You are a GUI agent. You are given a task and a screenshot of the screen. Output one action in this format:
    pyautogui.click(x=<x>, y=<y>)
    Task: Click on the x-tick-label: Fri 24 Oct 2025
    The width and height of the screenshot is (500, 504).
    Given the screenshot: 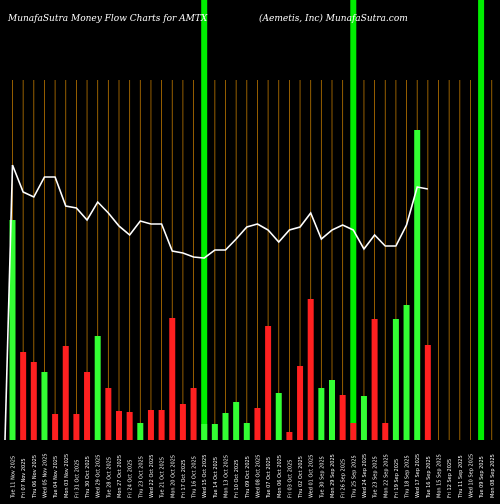 What is the action you would take?
    pyautogui.click(x=131, y=479)
    